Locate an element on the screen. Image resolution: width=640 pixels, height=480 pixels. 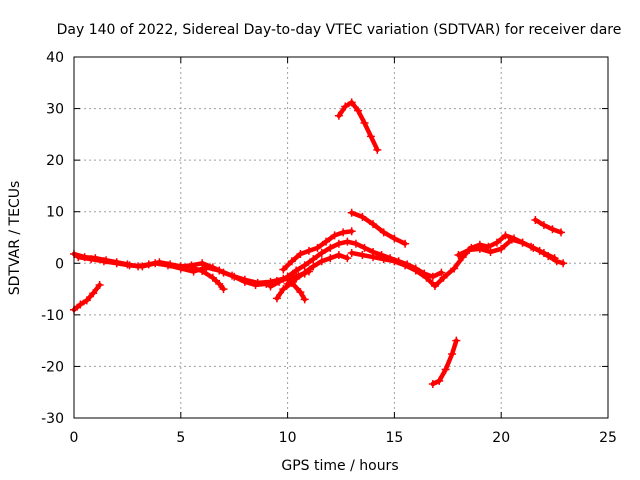
y-tick-label: -10 is located at coordinates (52, 316).